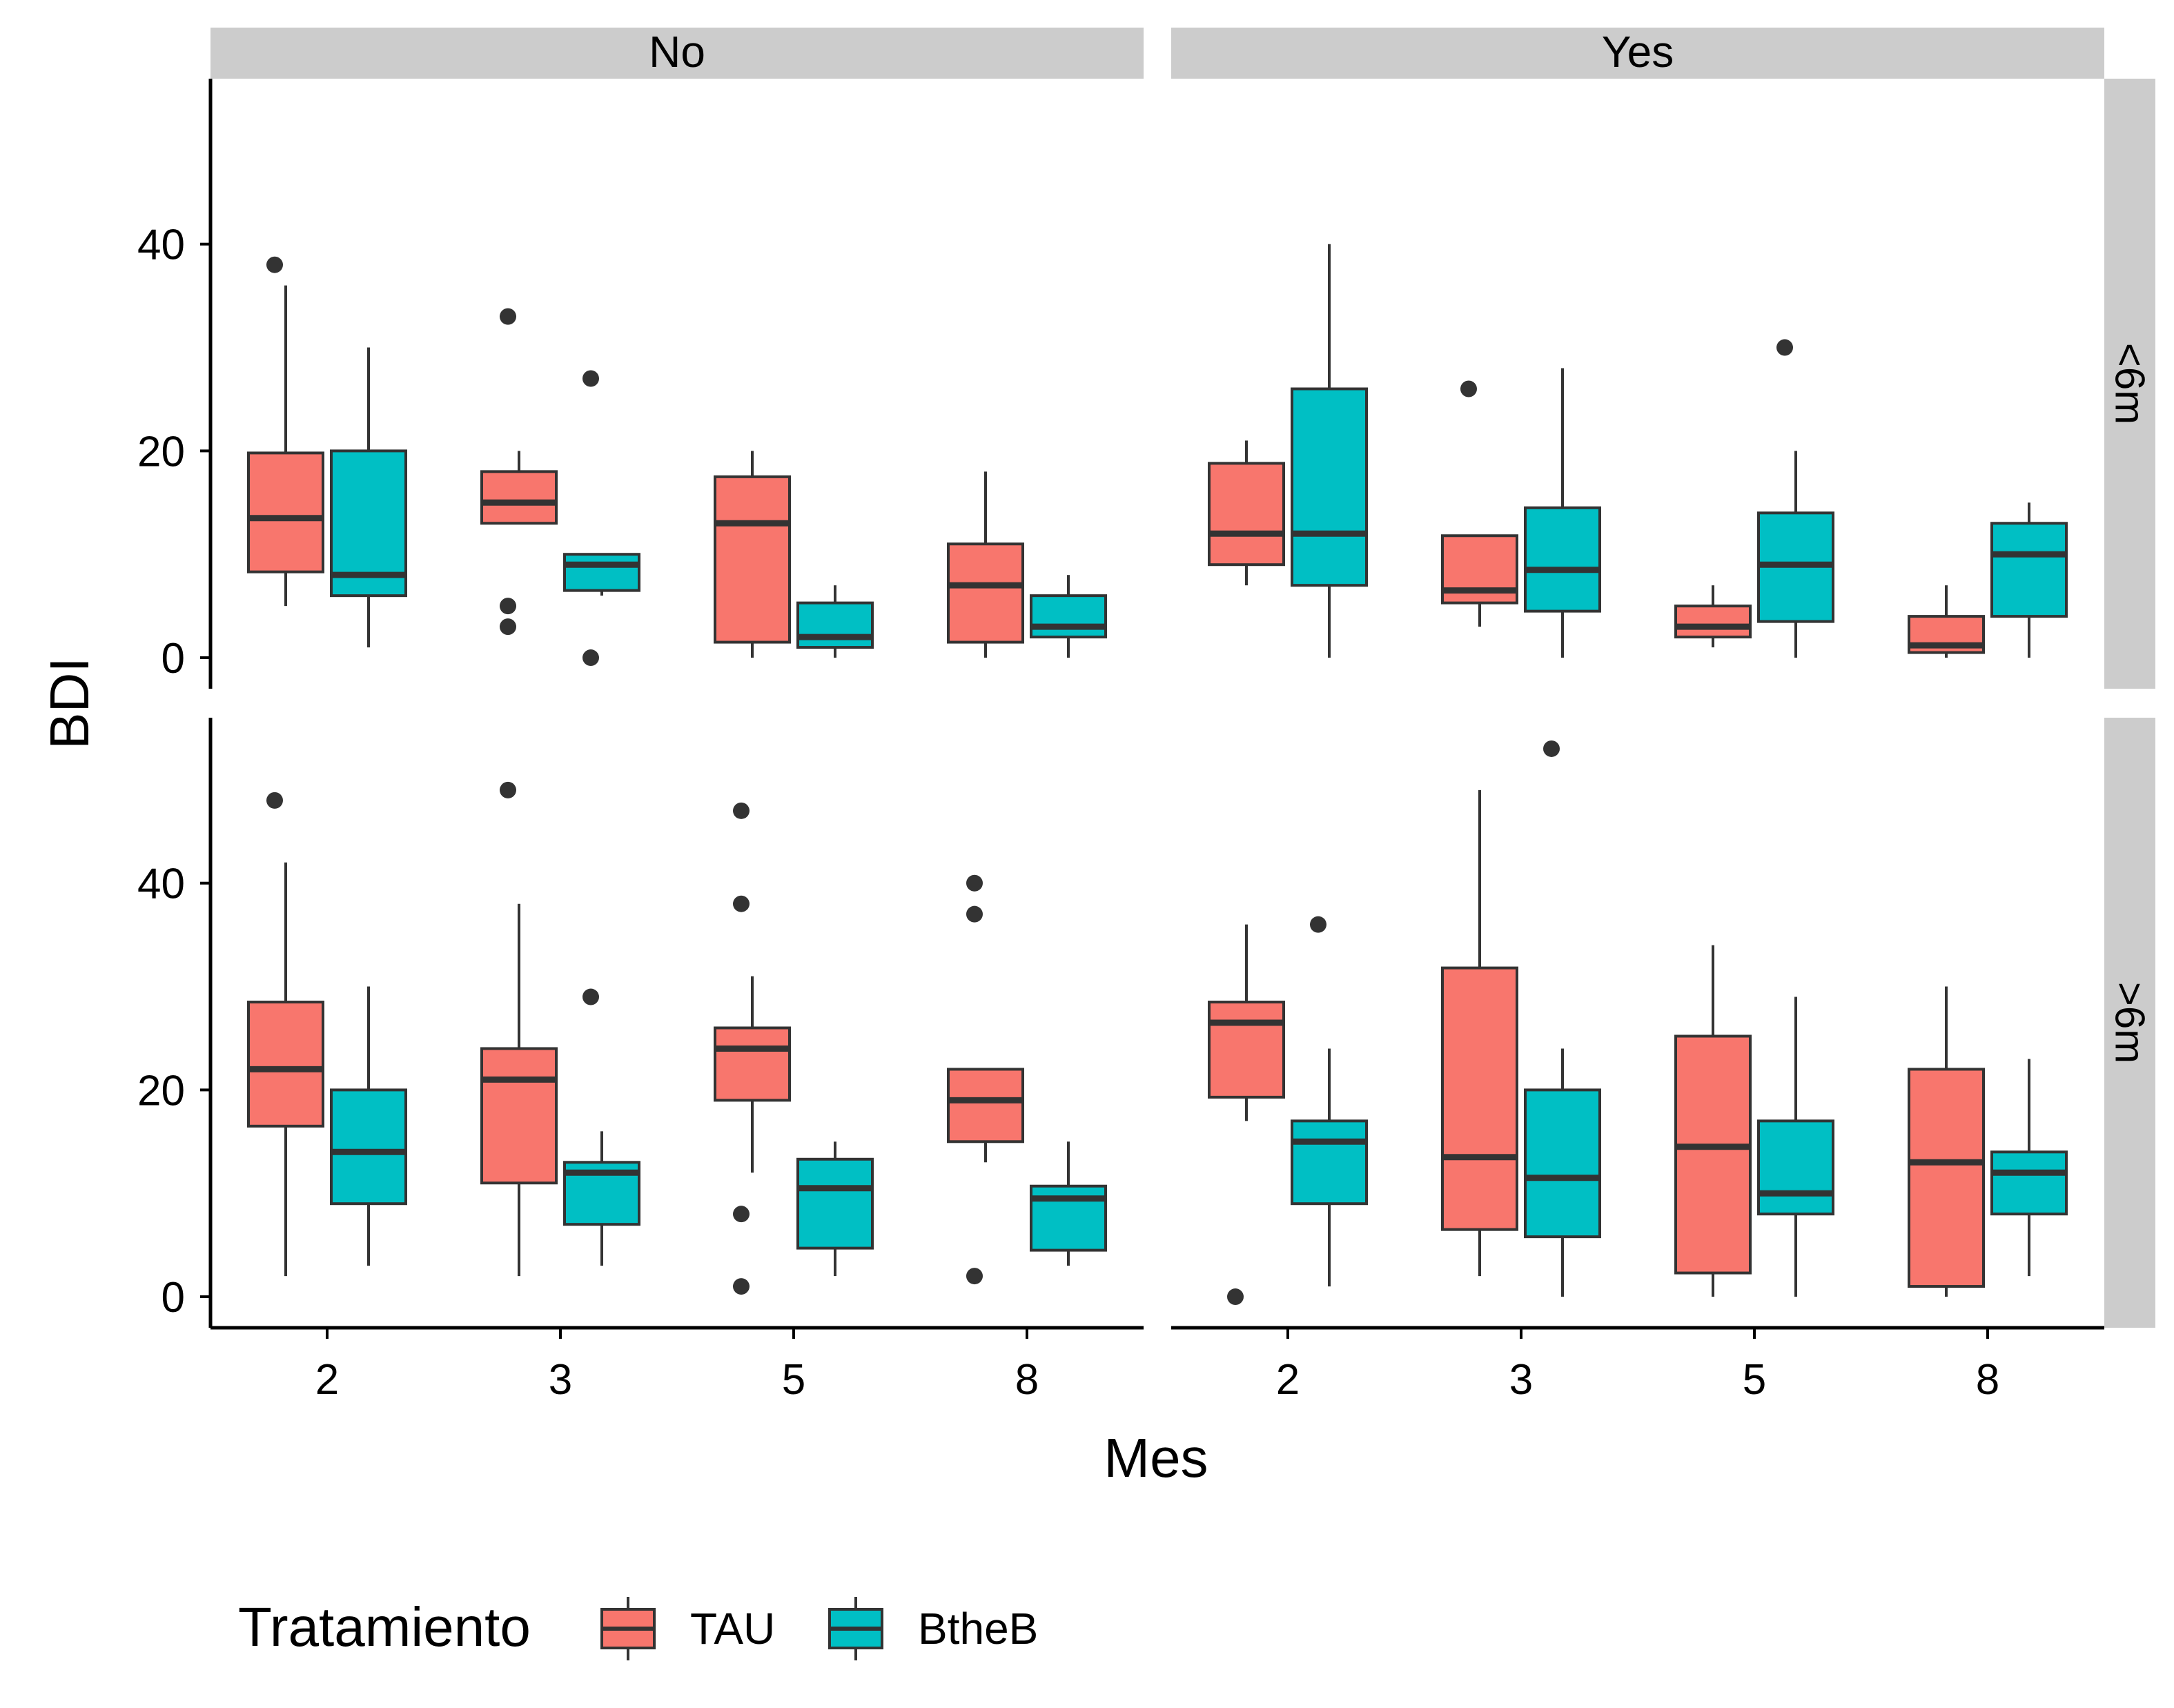 The width and height of the screenshot is (2174, 1708). What do you see at coordinates (733, 1628) in the screenshot?
I see `legend-label-tau: TAU` at bounding box center [733, 1628].